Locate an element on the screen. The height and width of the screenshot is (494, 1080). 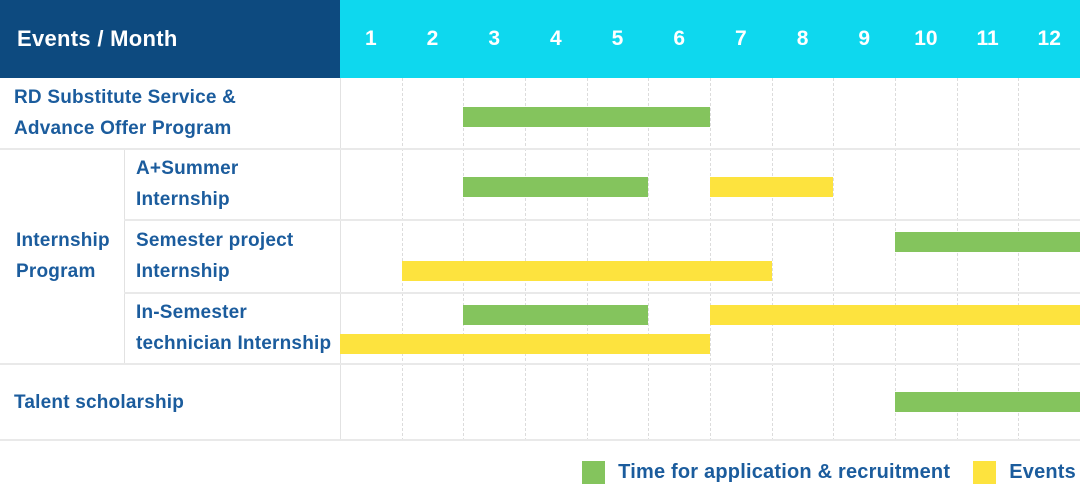
row-label-in-semester-technician-internship: In-Semester technician Internship is located at coordinates (234, 327).